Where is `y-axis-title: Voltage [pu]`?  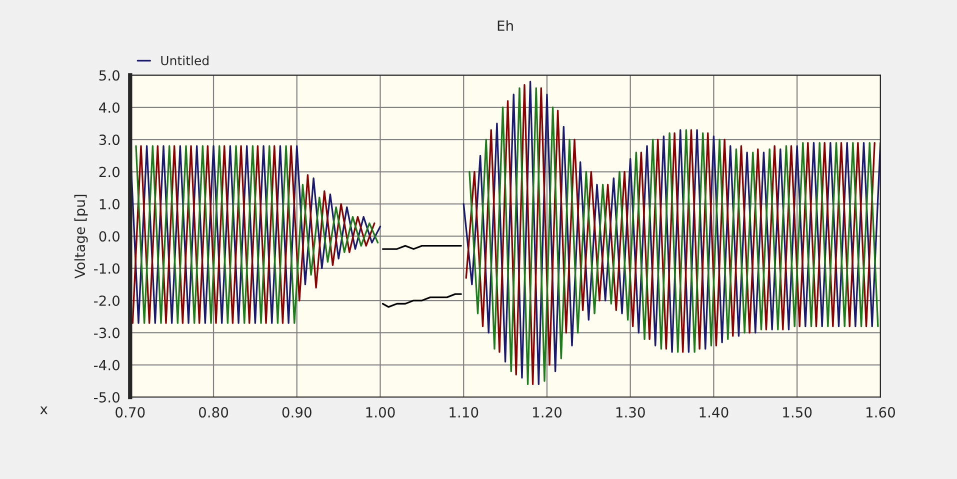
y-axis-title: Voltage [pu] is located at coordinates (81, 236).